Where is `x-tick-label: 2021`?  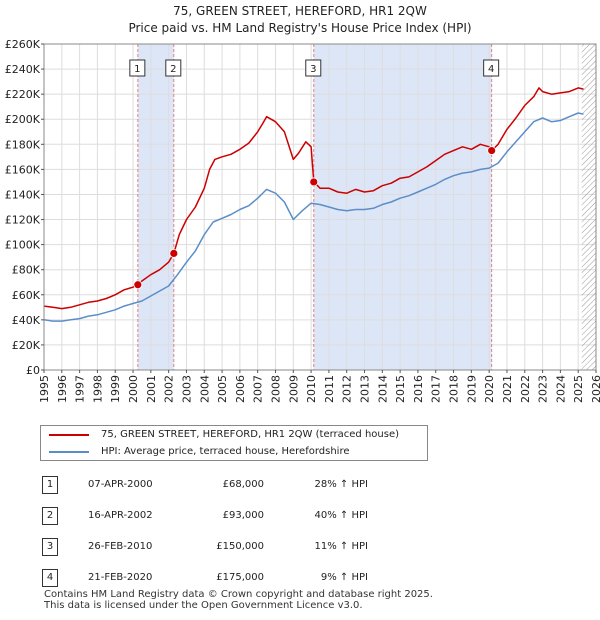
x-tick-label: 2021 is located at coordinates (507, 389).